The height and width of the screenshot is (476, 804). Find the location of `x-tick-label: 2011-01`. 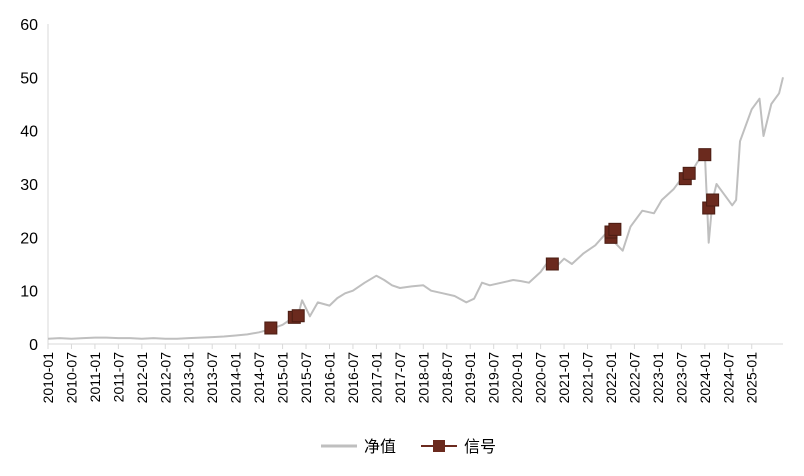

x-tick-label: 2011-01 is located at coordinates (95, 377).